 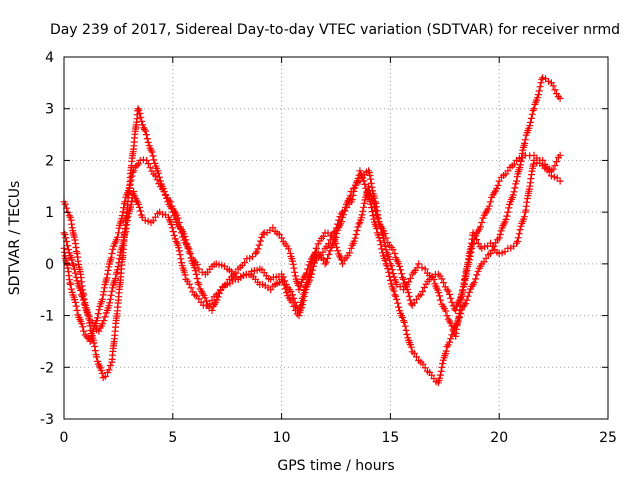 I want to click on y-tick-label: -2, so click(x=47, y=368).